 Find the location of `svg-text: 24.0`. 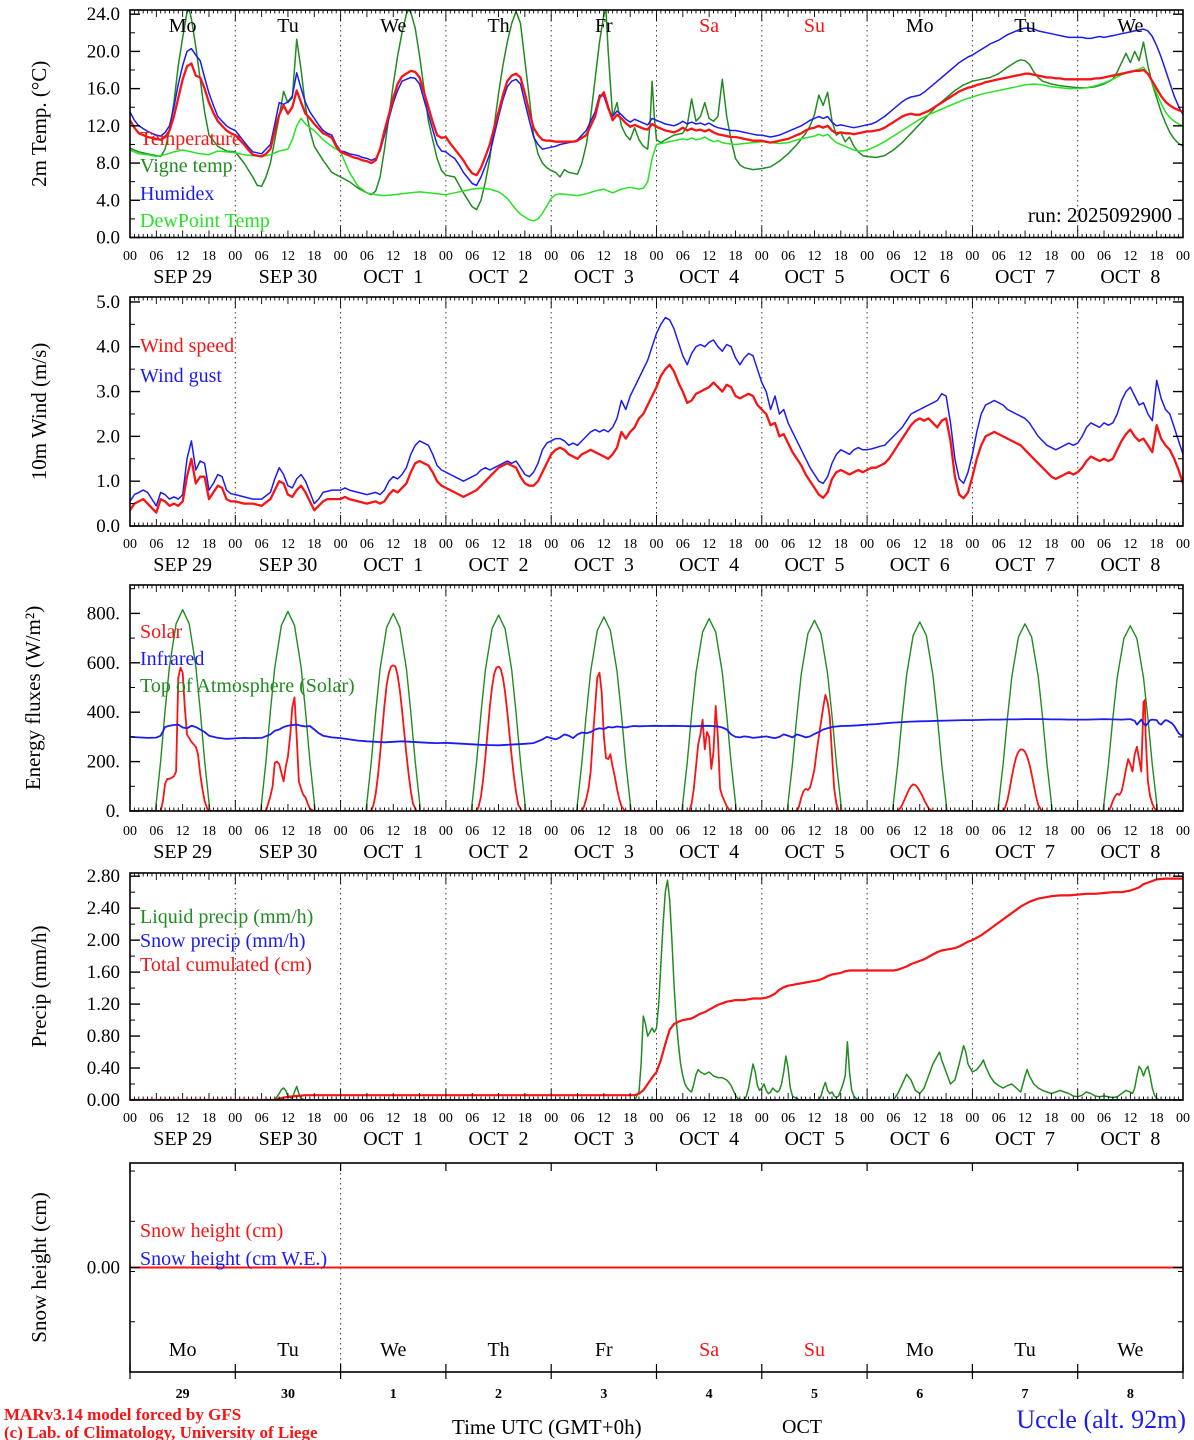

svg-text: 24.0 is located at coordinates (103, 14).